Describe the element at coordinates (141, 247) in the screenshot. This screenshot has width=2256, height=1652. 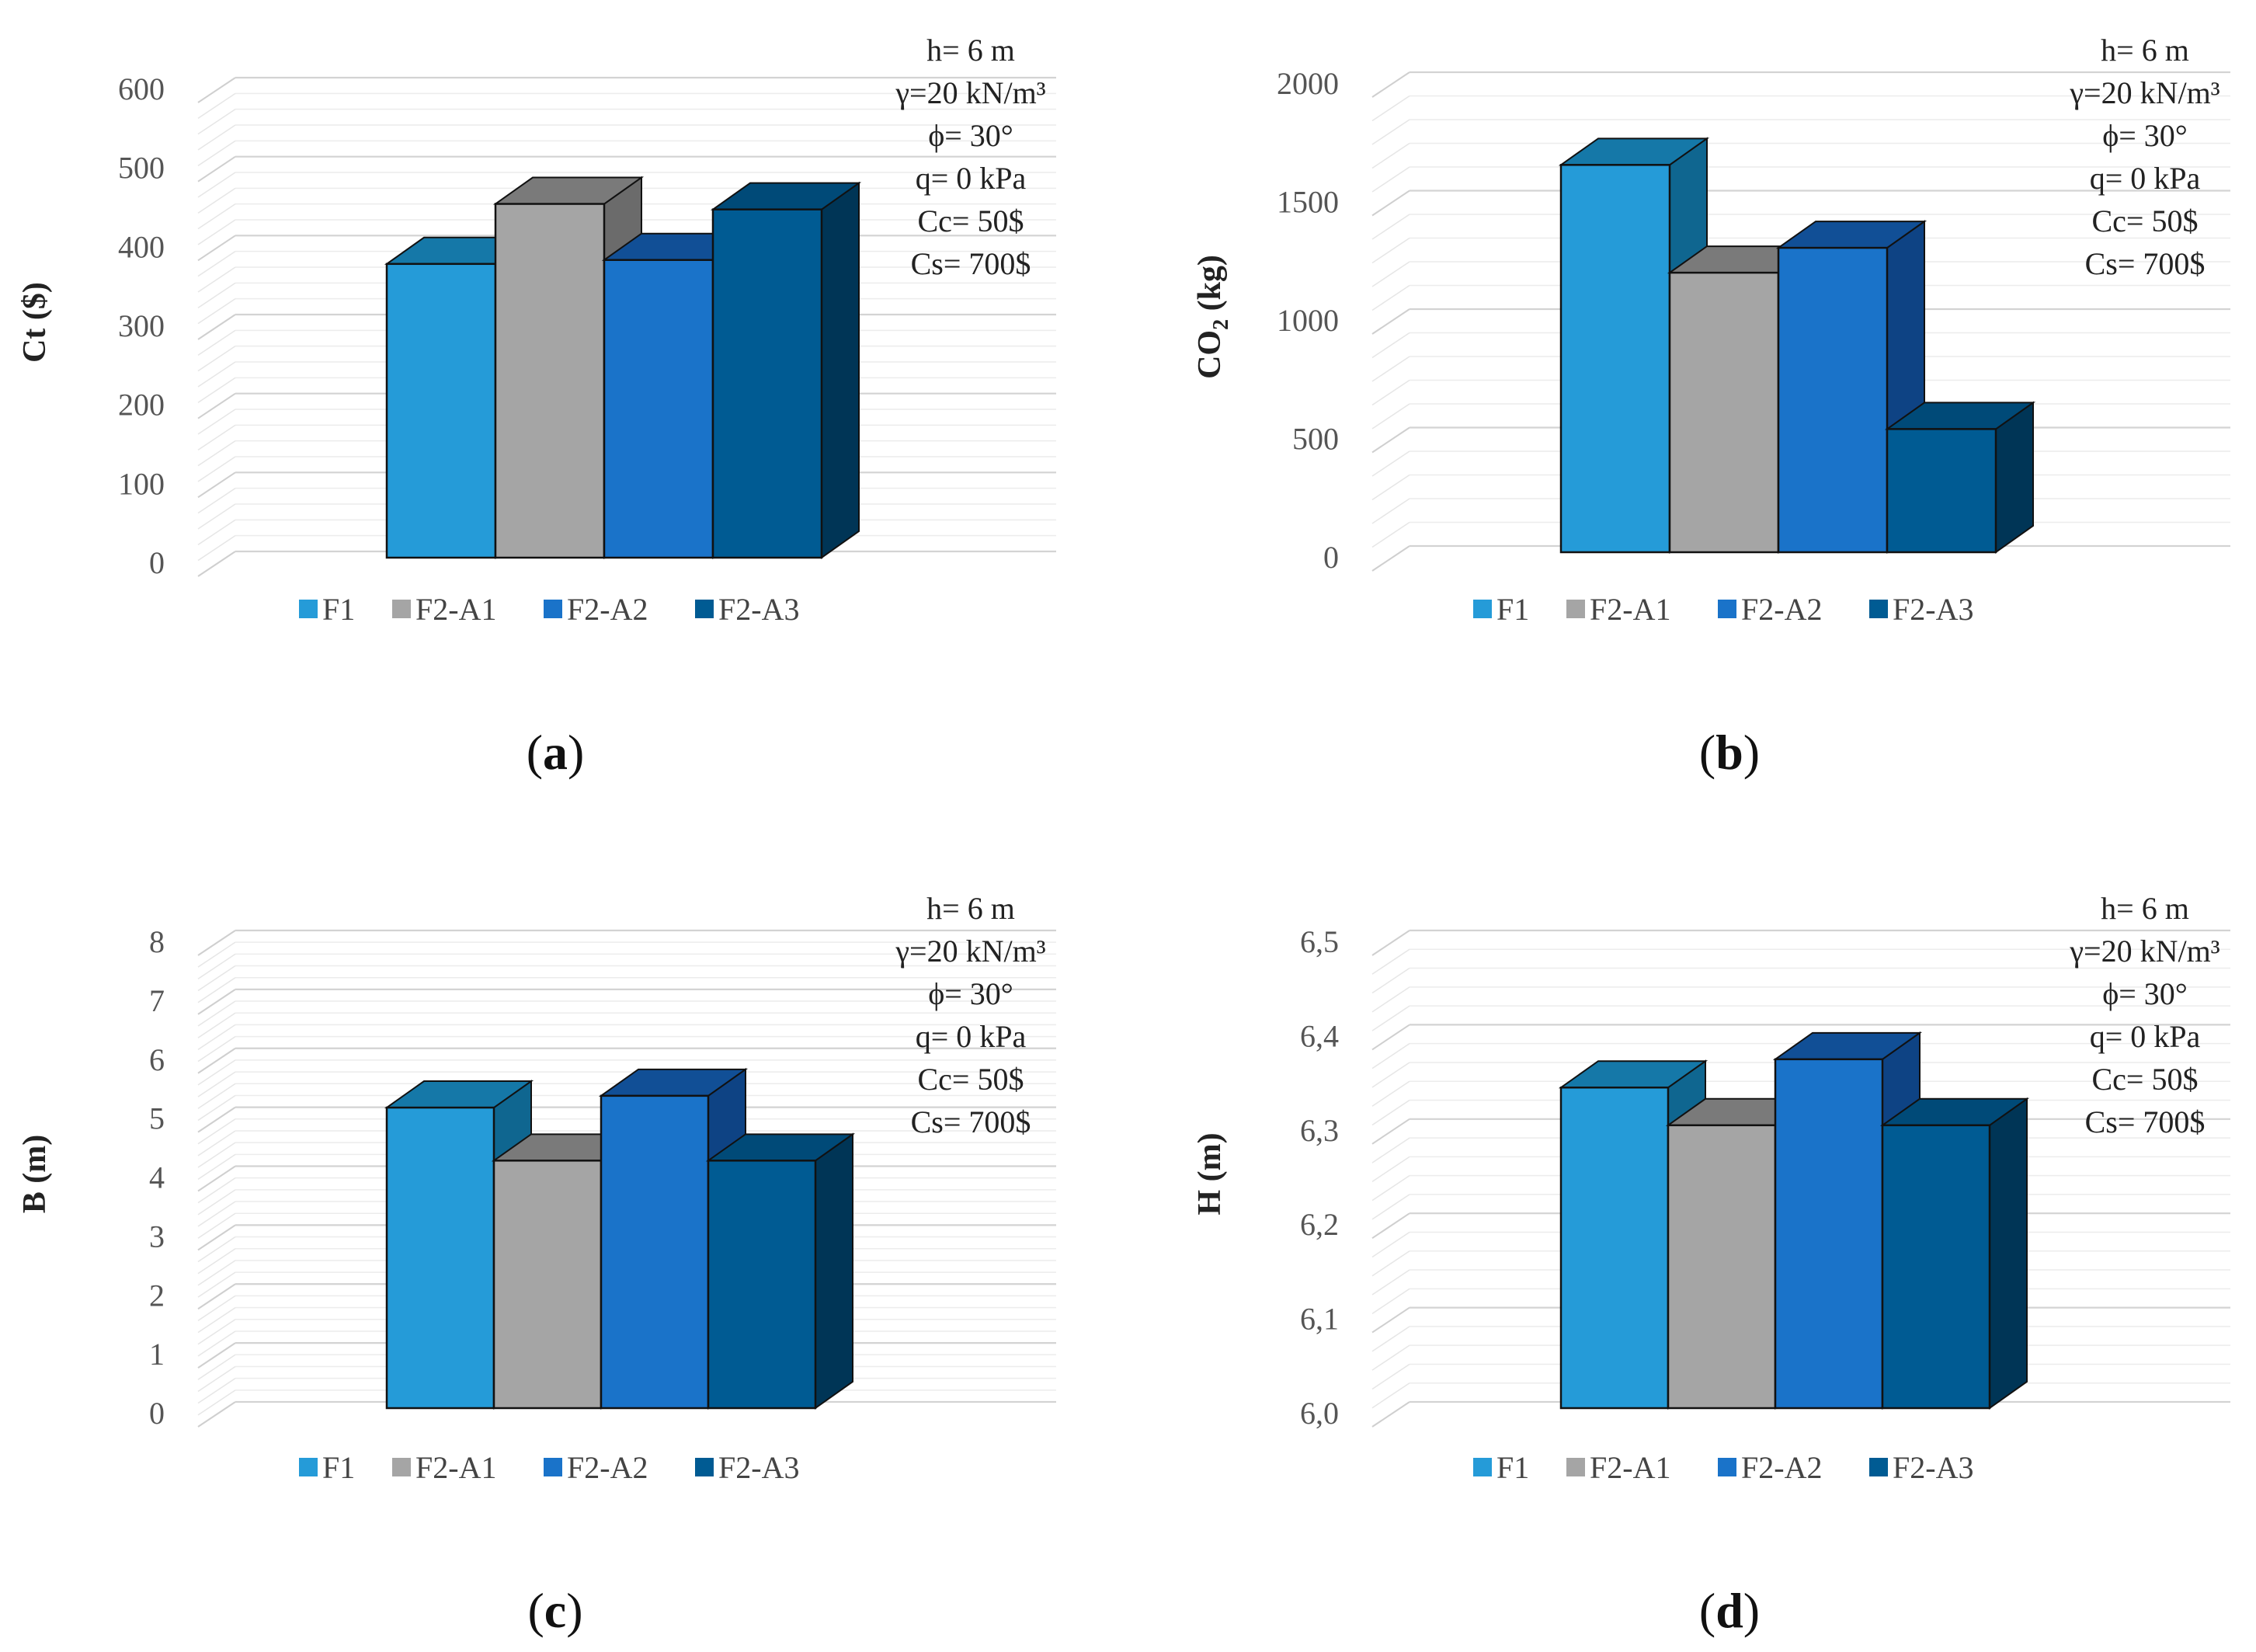
I see `y-tick-label: 400` at that location.